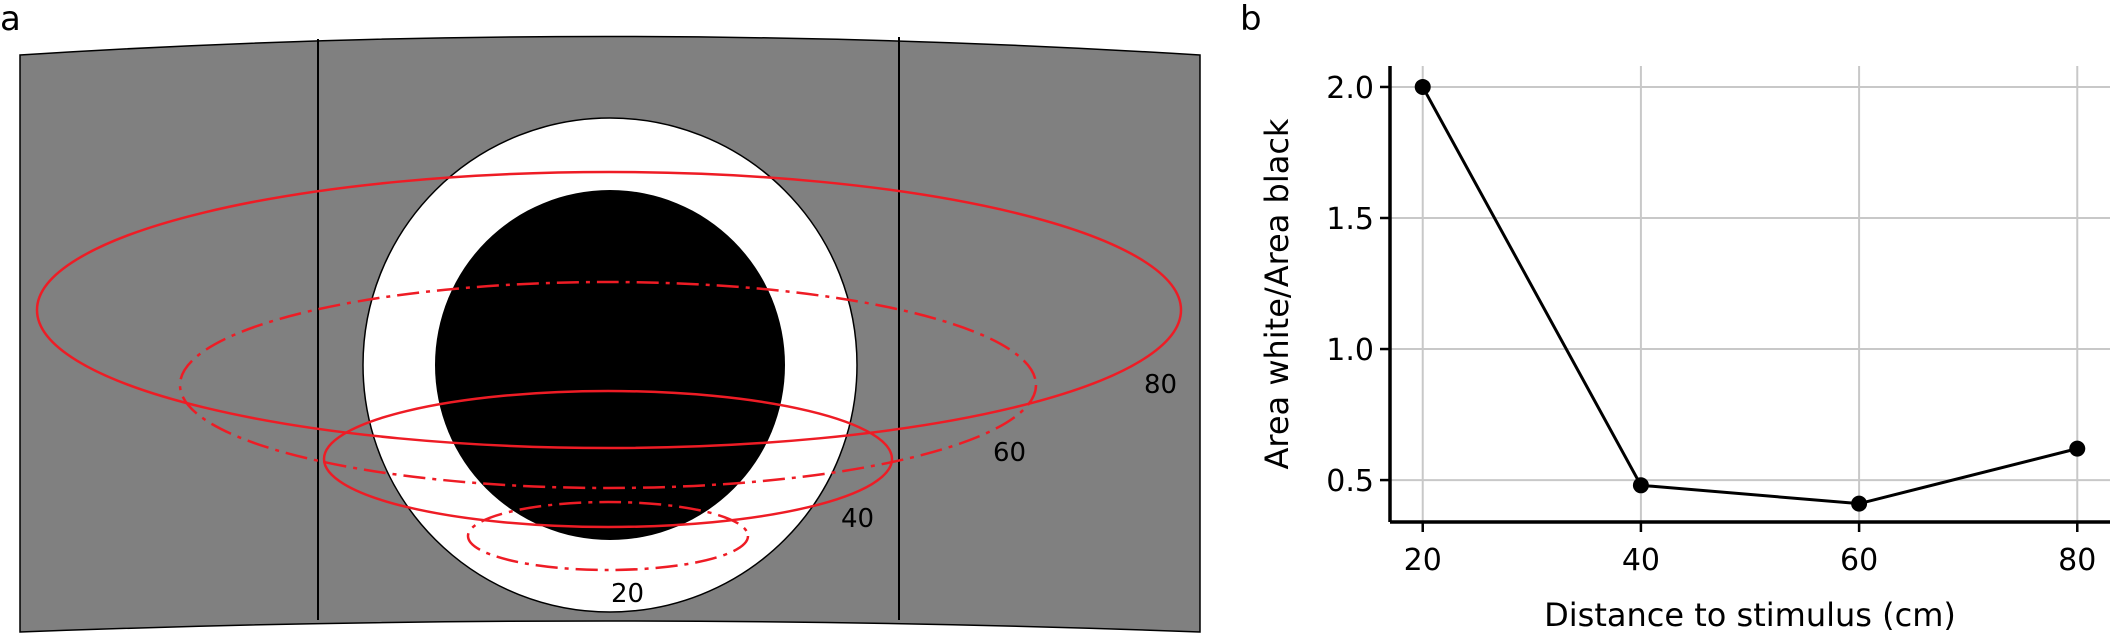 The image size is (2123, 638). I want to click on stimulus-inner-circle, so click(610, 365).